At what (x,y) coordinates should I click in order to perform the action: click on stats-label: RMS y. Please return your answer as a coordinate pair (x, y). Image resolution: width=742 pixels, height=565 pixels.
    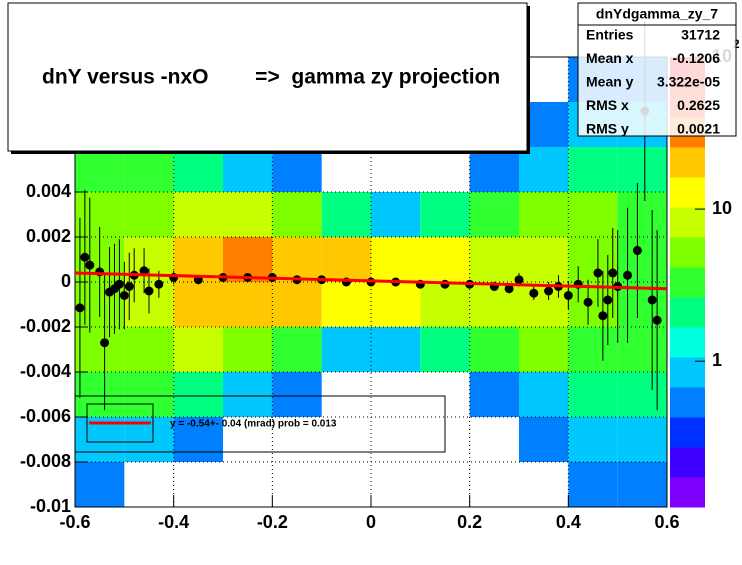
    Looking at the image, I should click on (607, 129).